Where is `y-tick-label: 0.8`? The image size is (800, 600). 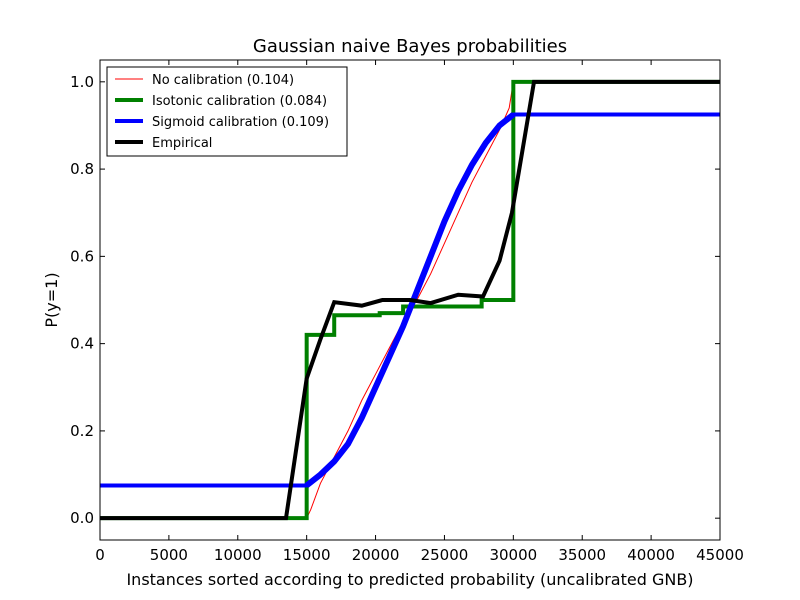 y-tick-label: 0.8 is located at coordinates (82, 169).